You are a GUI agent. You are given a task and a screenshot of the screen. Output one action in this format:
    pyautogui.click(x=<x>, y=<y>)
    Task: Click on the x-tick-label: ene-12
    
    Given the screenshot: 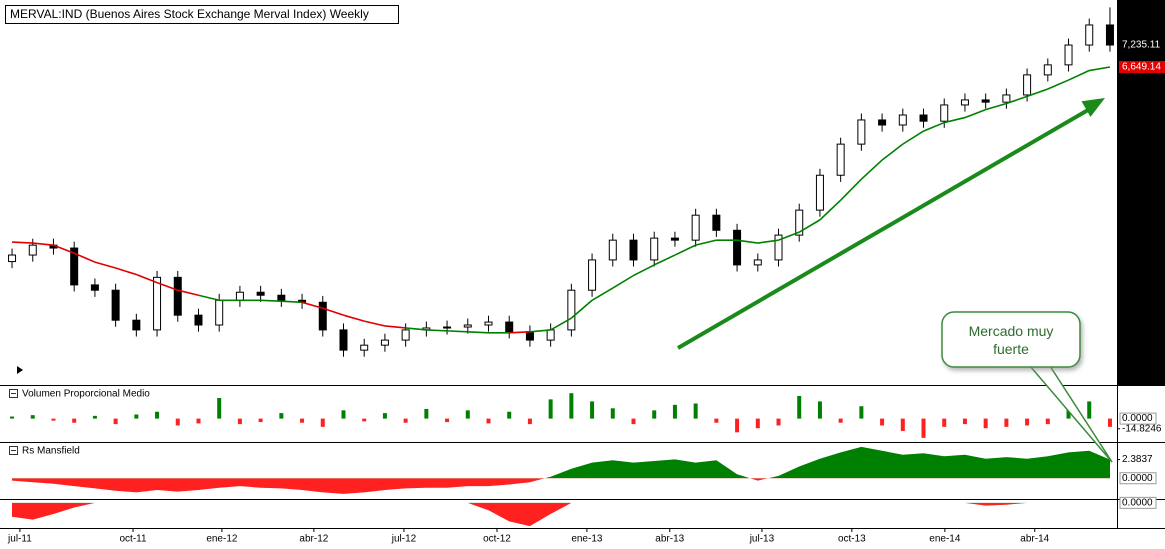 What is the action you would take?
    pyautogui.click(x=222, y=539)
    